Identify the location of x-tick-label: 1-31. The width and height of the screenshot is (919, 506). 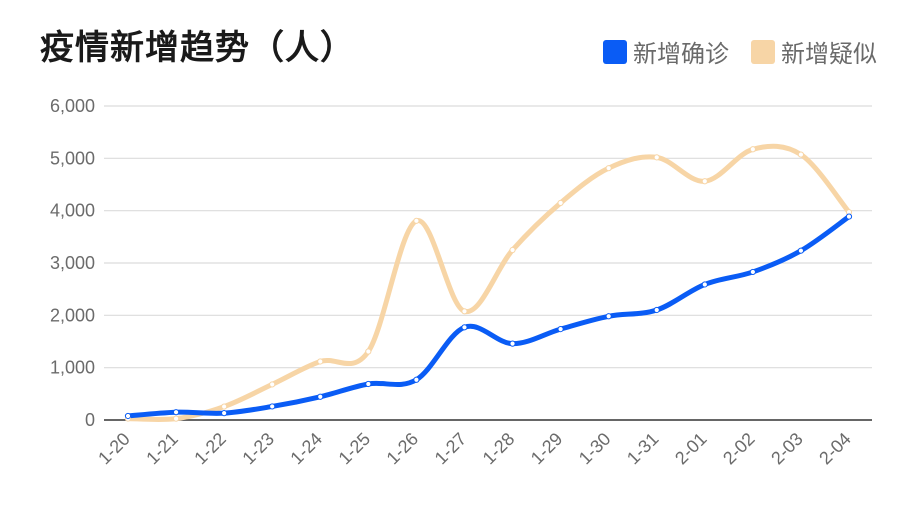
(643, 449).